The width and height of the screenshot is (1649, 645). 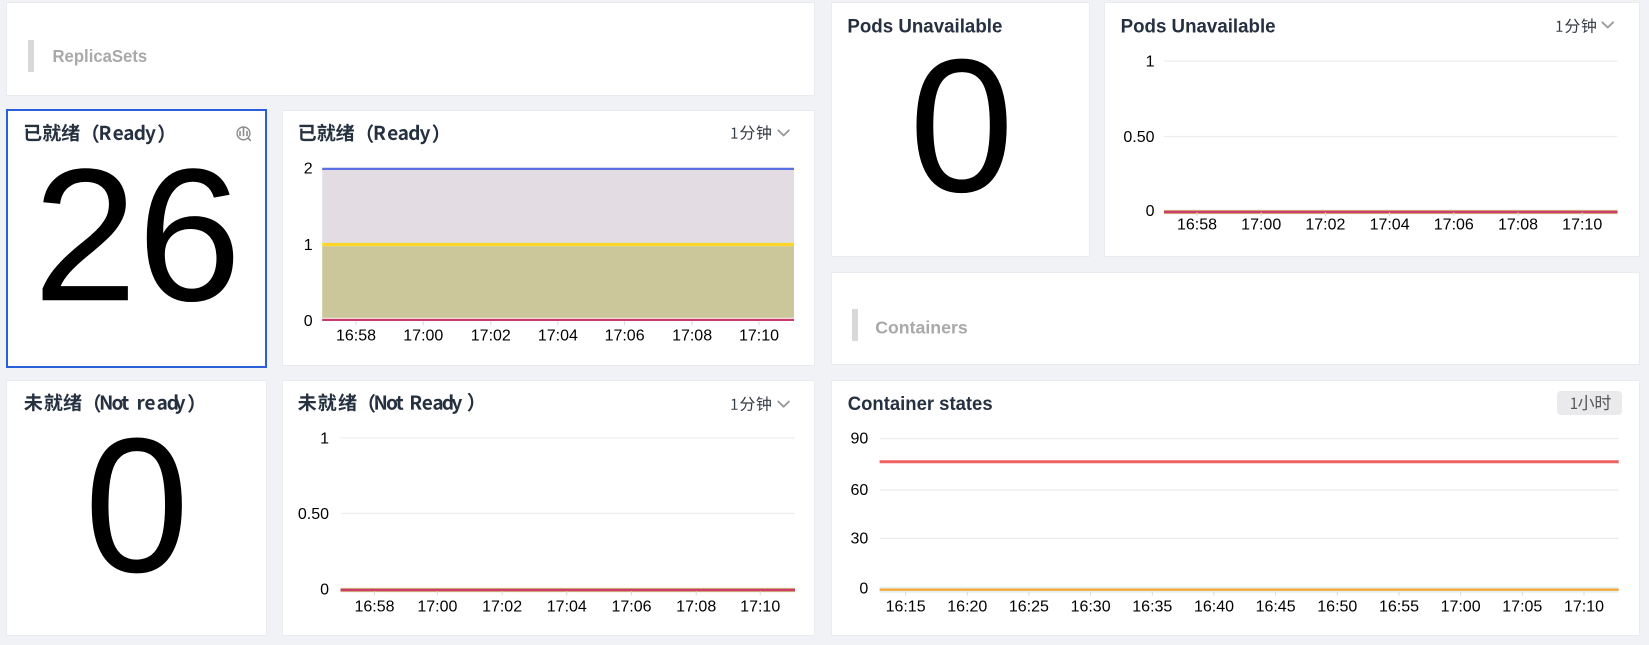 What do you see at coordinates (860, 490) in the screenshot?
I see `svg-text: 60` at bounding box center [860, 490].